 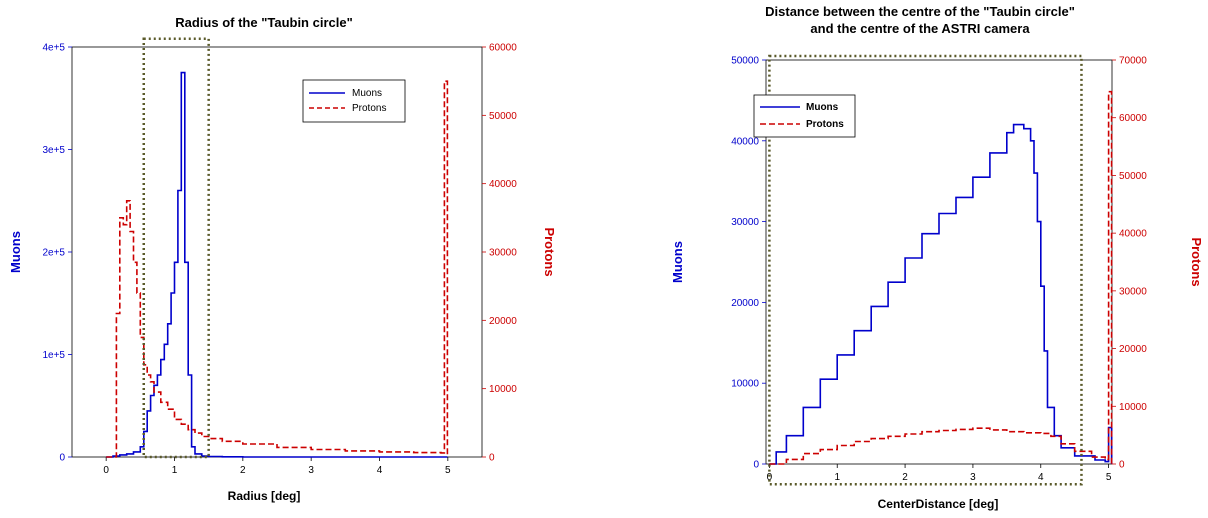 I want to click on chart-radius-ytick-right-label: 0, so click(x=492, y=458).